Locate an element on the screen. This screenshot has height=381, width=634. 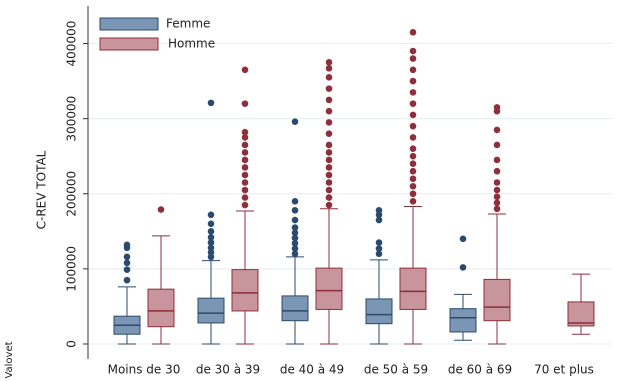
legend-label: Femme is located at coordinates (188, 24).